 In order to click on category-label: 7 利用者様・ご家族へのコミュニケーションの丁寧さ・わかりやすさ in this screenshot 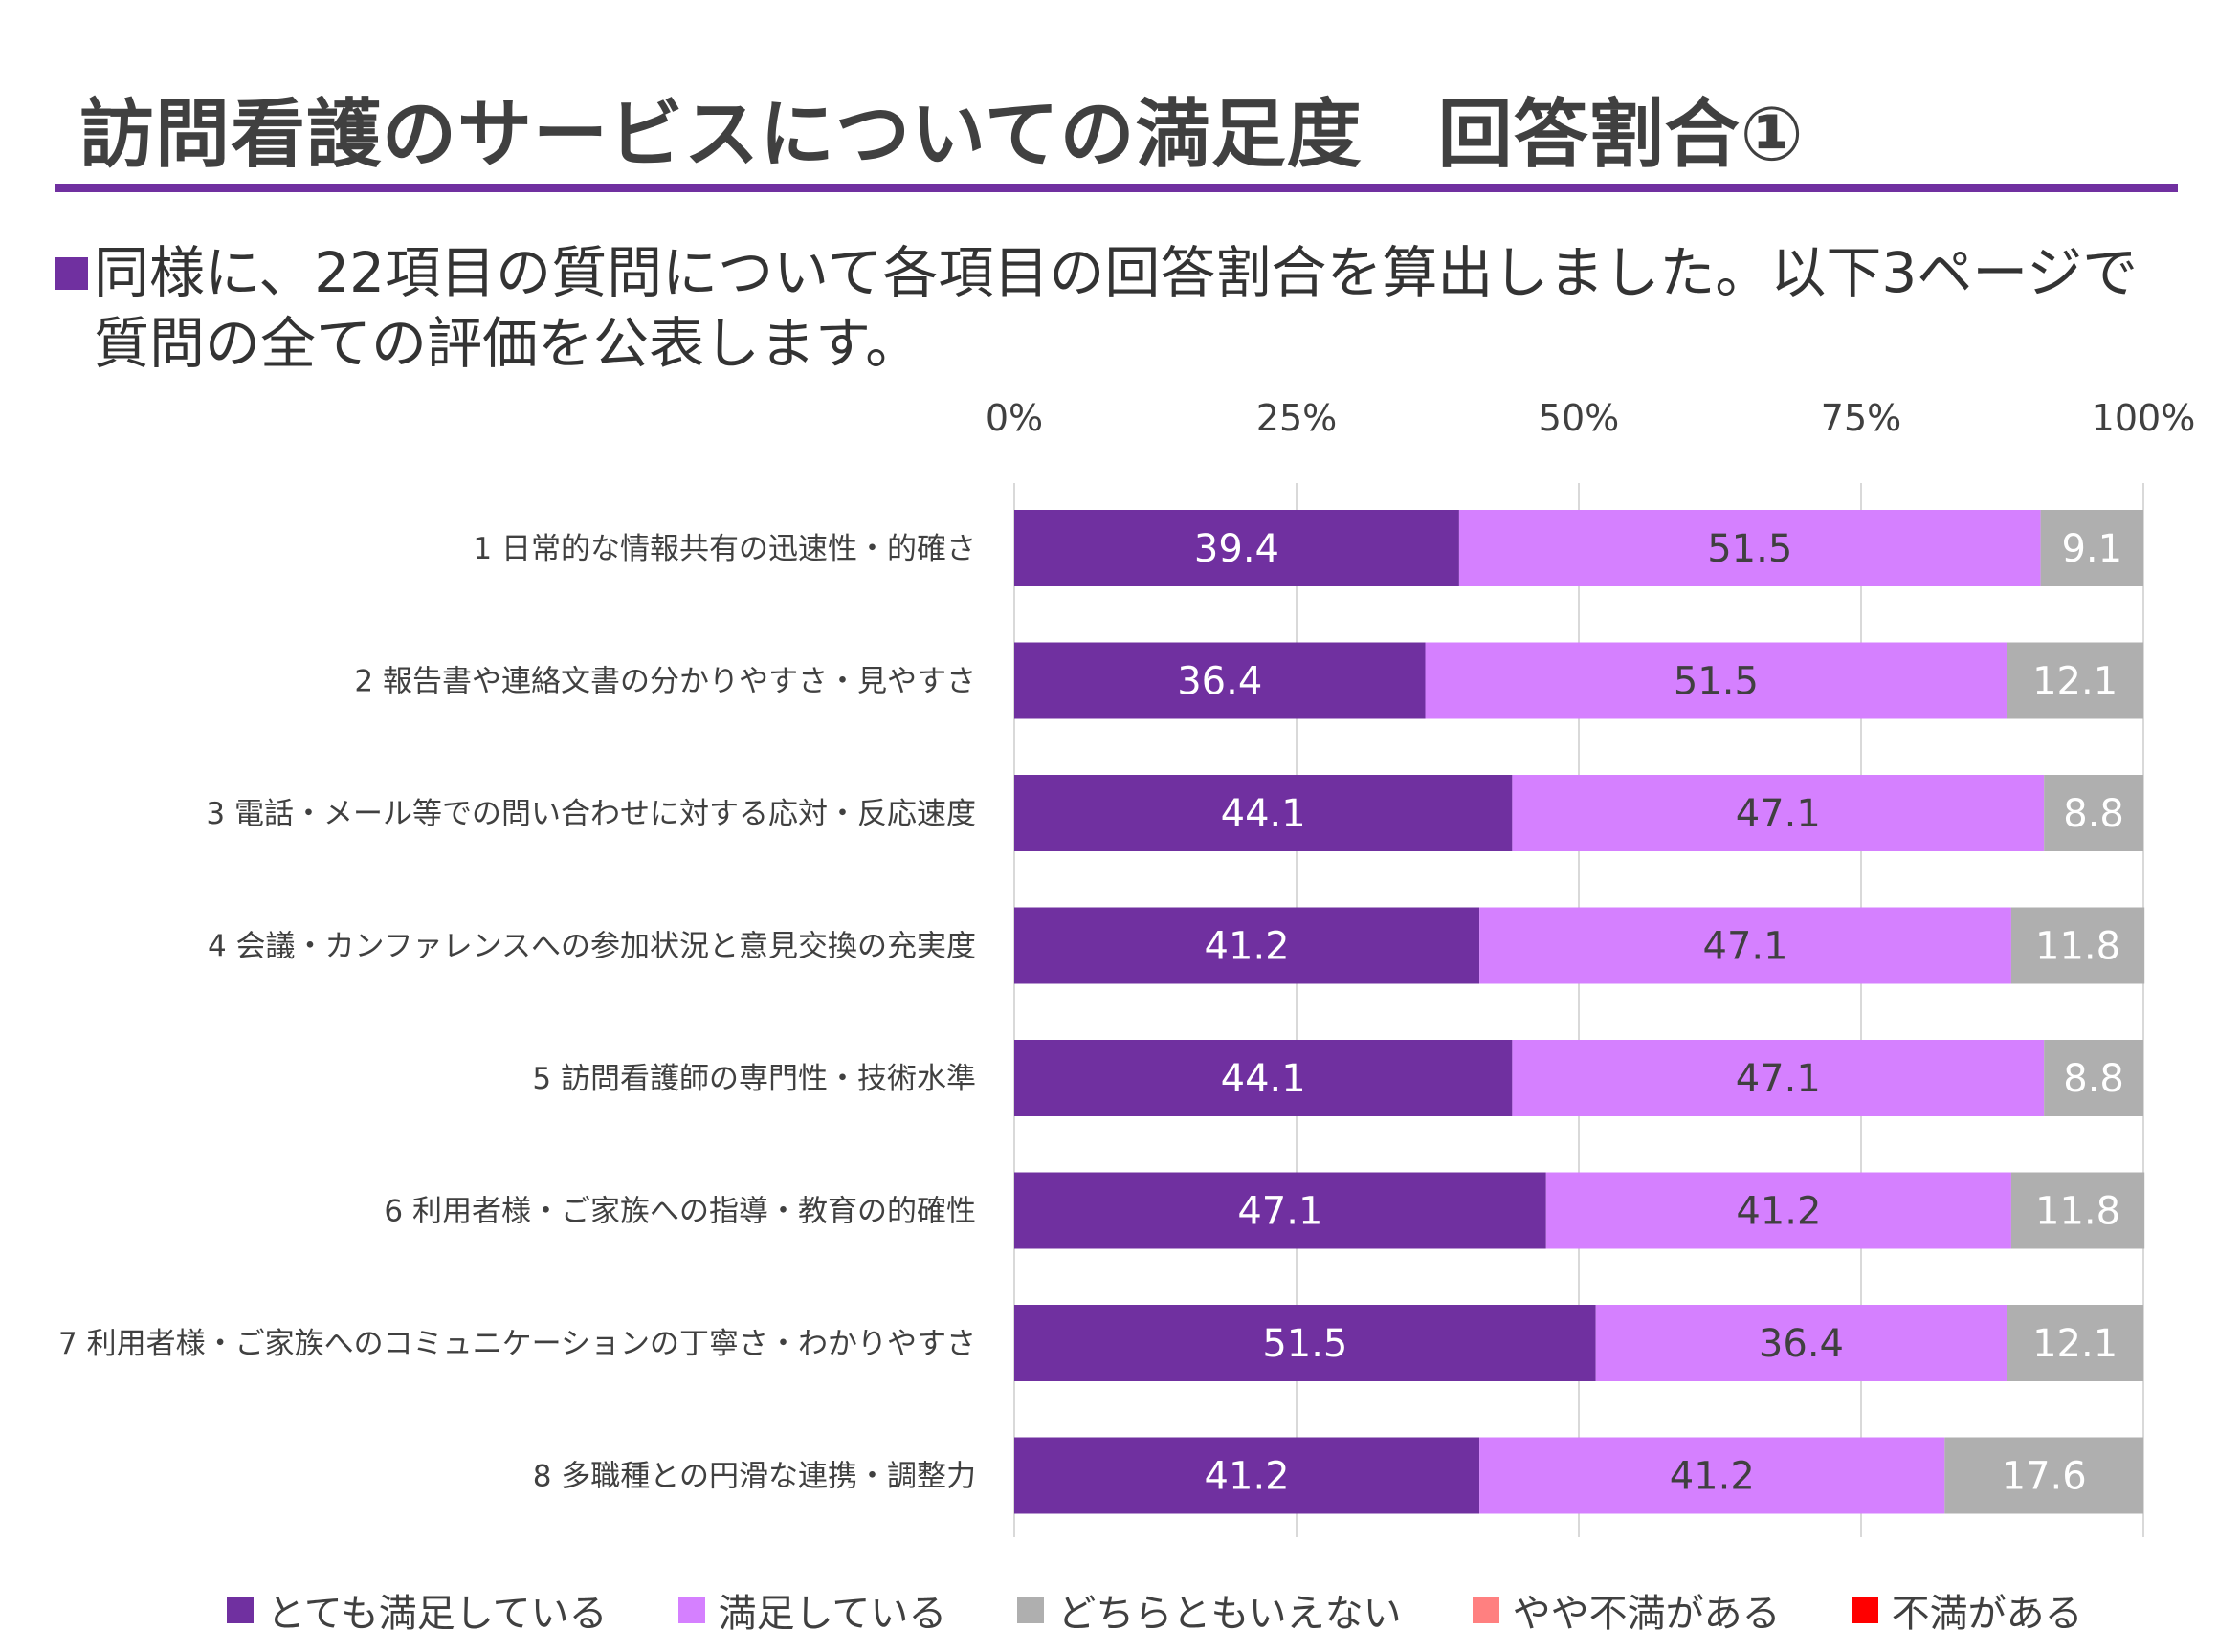, I will do `click(517, 1344)`.